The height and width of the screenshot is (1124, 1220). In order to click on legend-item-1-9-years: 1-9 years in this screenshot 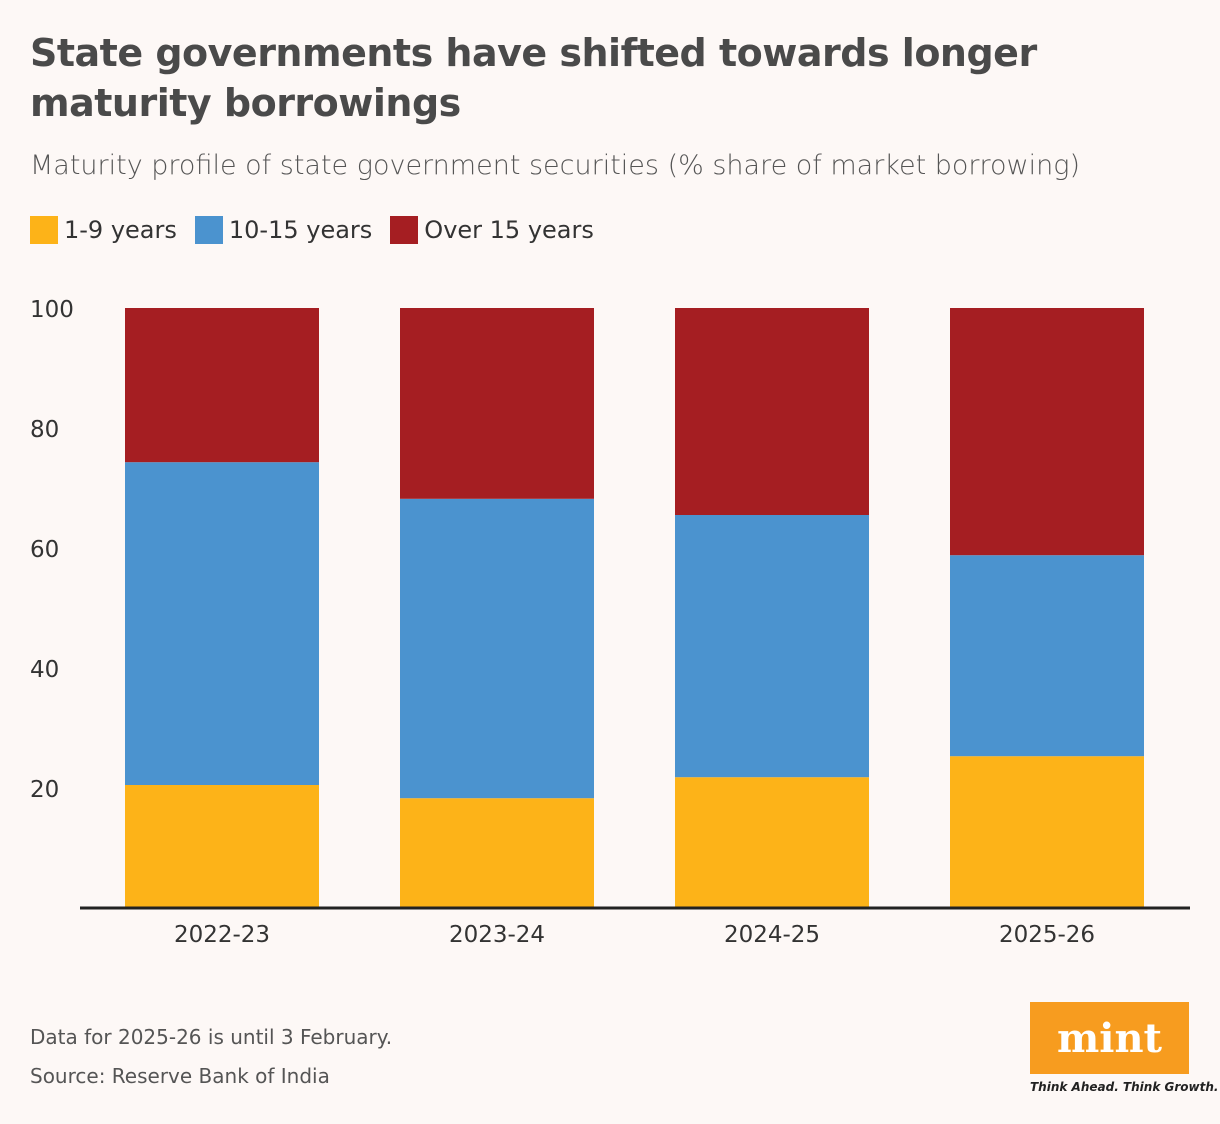, I will do `click(103, 230)`.